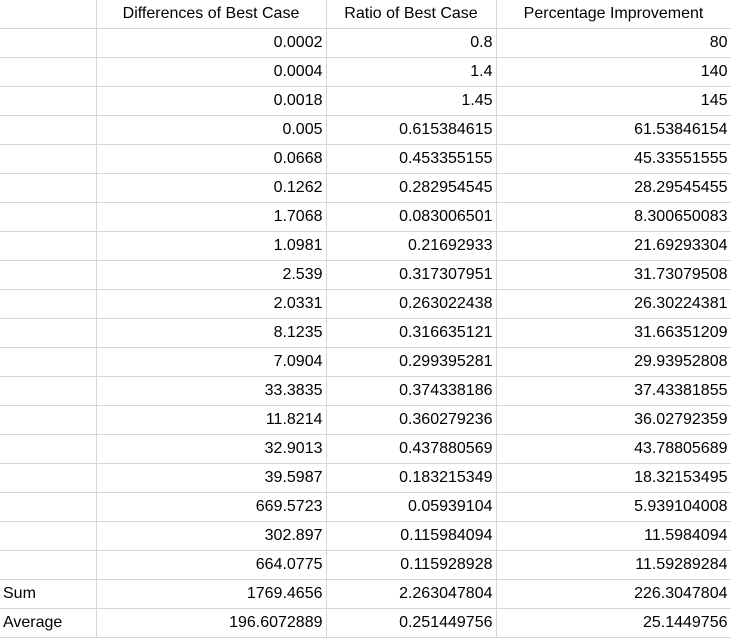 This screenshot has width=731, height=638. What do you see at coordinates (411, 478) in the screenshot?
I see `ratio-cell: 0.183215349` at bounding box center [411, 478].